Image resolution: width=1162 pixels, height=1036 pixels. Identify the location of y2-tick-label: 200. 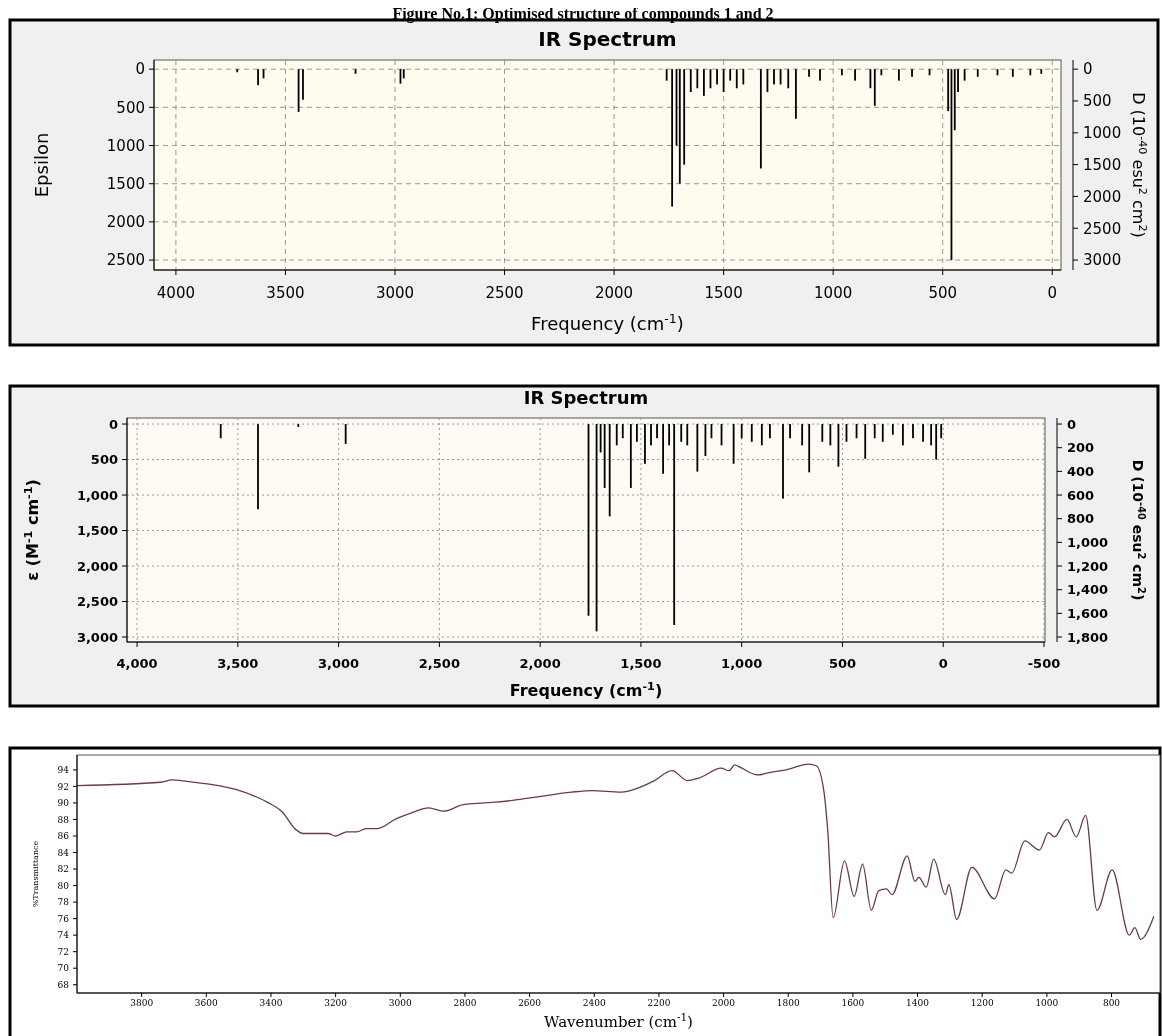
(1081, 448).